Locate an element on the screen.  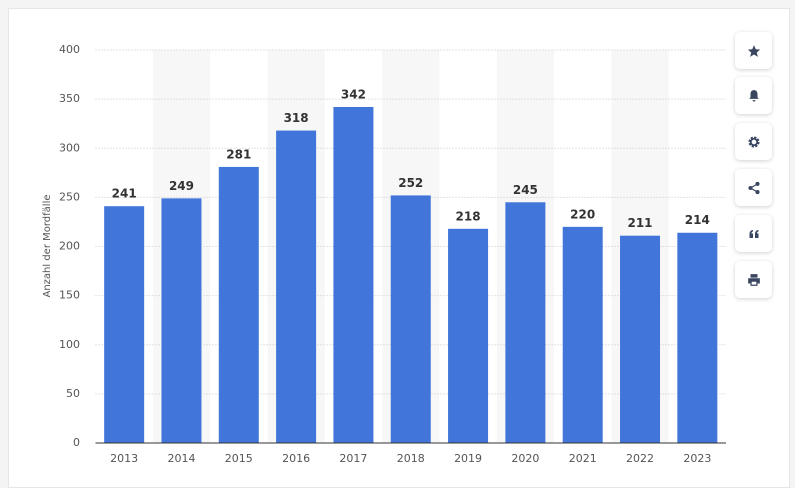
share-icon is located at coordinates (753, 187).